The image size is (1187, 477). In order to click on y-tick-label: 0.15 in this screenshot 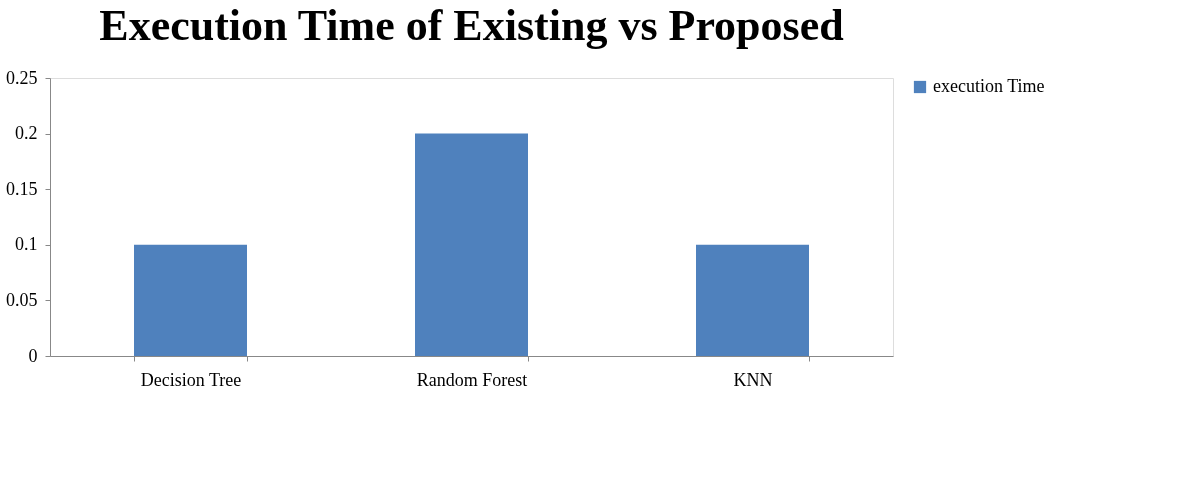, I will do `click(22, 188)`.